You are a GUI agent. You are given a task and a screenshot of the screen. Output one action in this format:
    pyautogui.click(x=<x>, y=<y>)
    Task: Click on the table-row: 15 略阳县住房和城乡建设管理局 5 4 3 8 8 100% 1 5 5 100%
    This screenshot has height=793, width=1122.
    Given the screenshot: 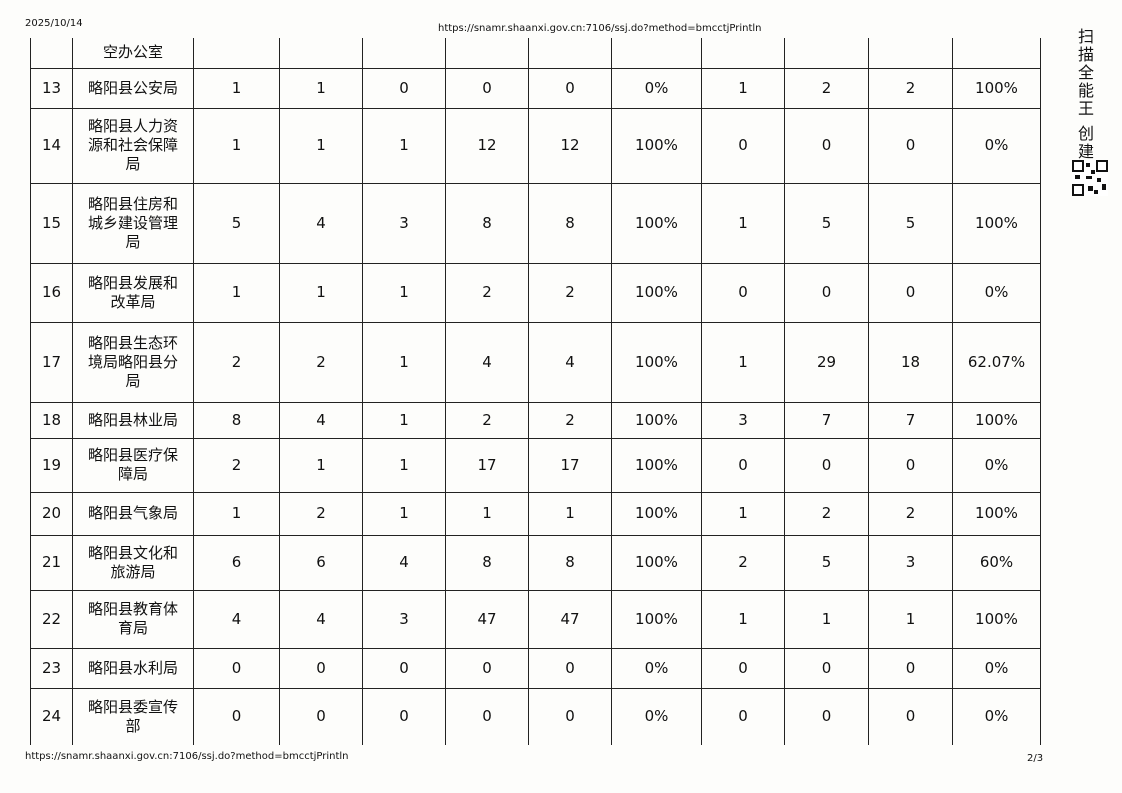 What is the action you would take?
    pyautogui.click(x=535, y=223)
    